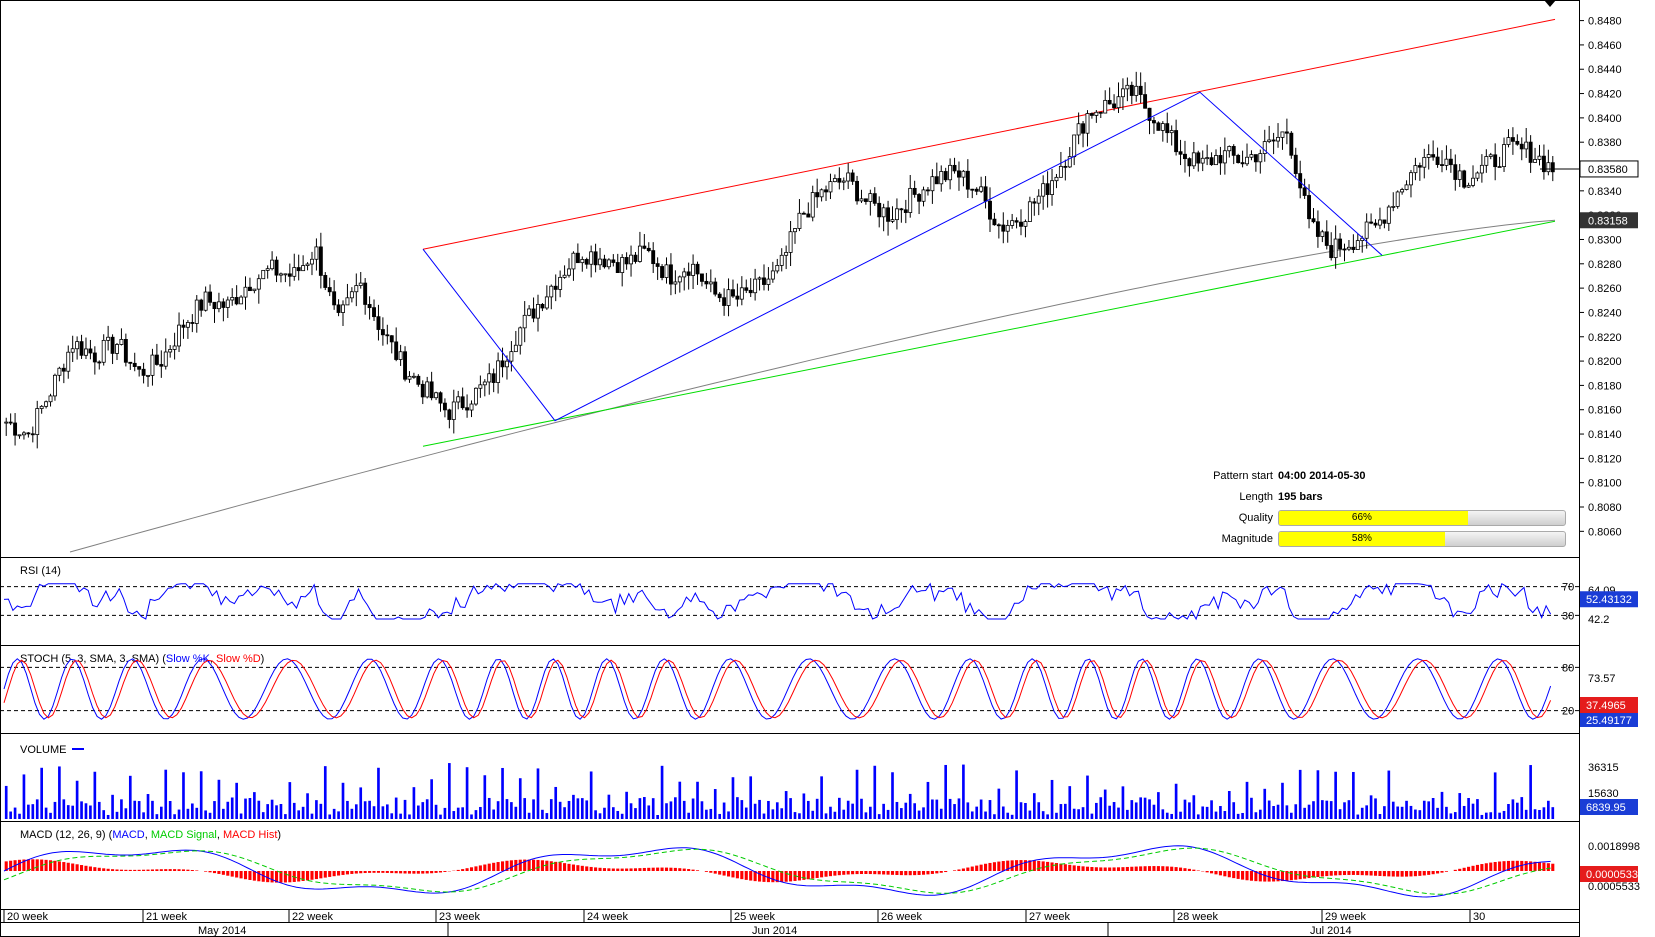 This screenshot has width=1655, height=937. I want to click on scroll-marker-icon, so click(1550, 3).